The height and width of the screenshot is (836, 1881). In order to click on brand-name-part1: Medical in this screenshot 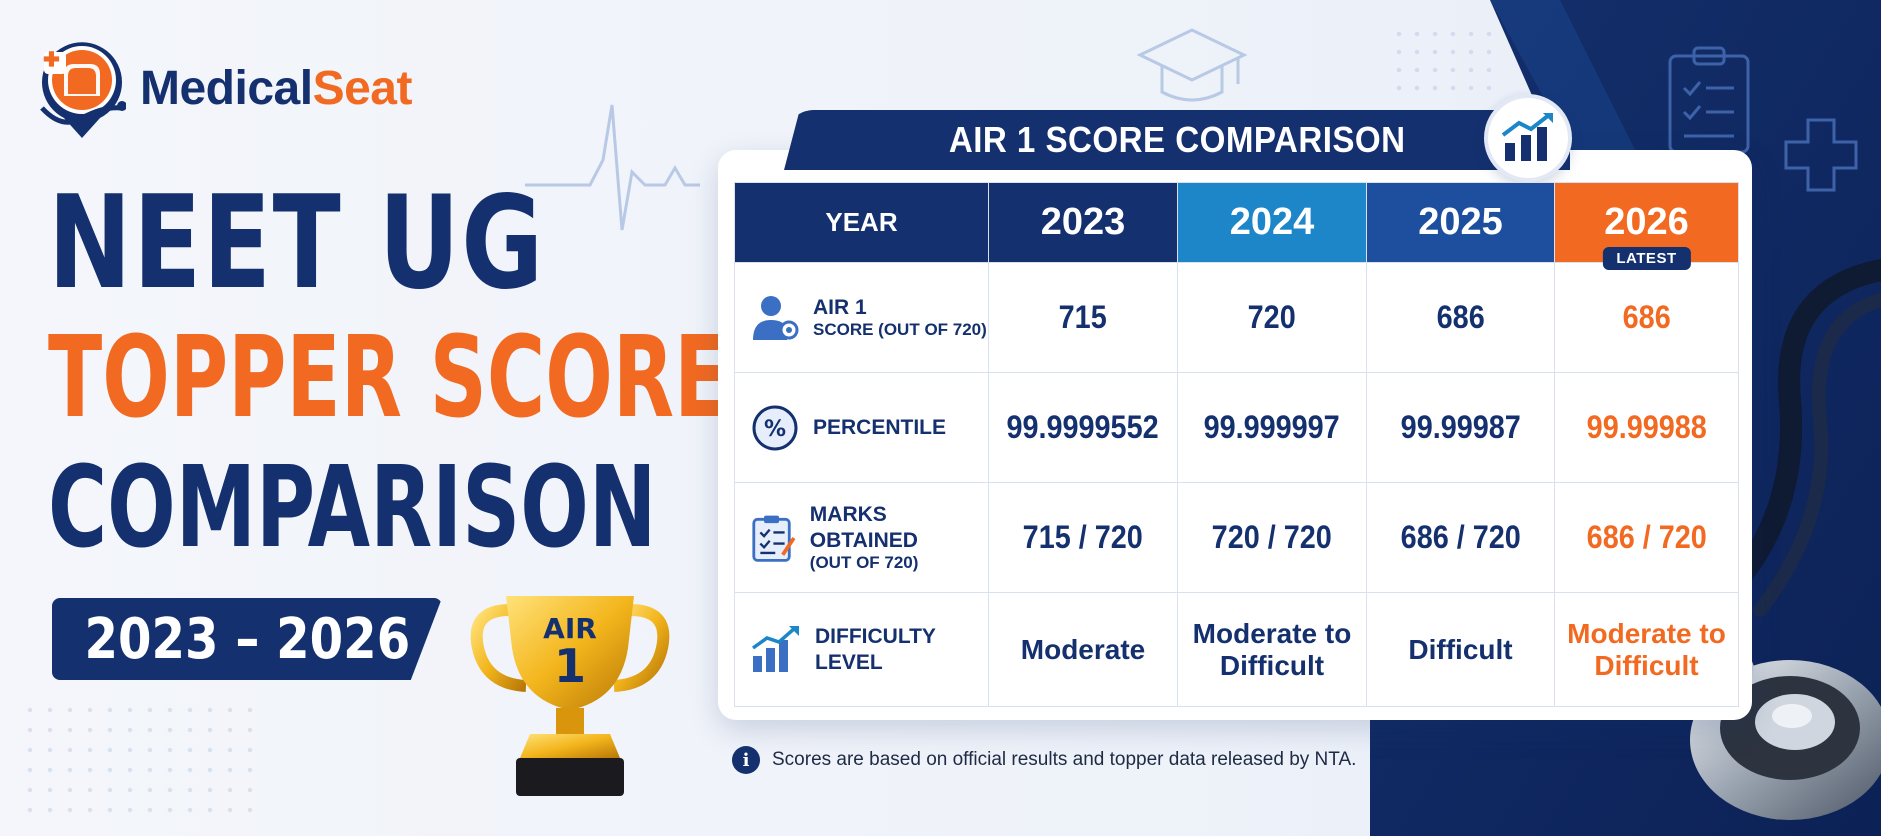, I will do `click(226, 88)`.